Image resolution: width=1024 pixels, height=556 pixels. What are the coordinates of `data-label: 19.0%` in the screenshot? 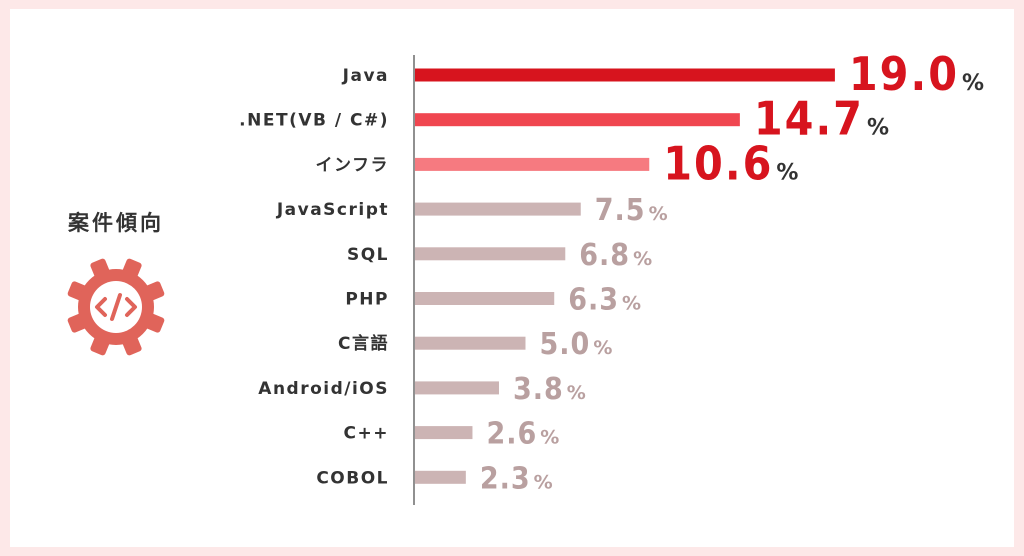 It's located at (916, 74).